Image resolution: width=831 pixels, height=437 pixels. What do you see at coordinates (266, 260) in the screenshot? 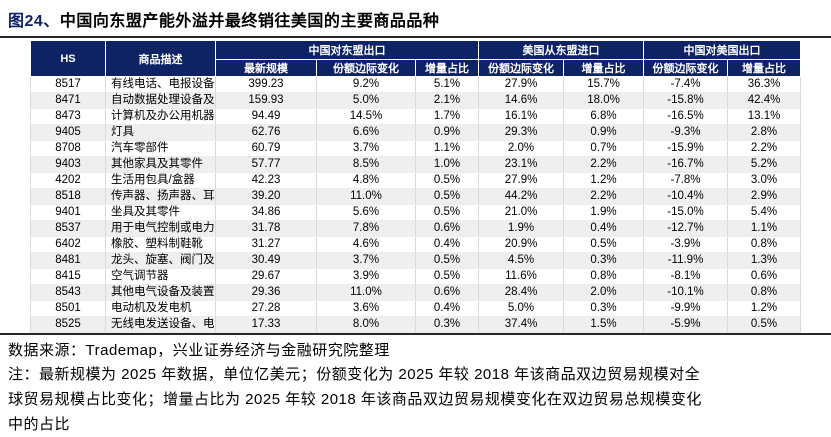
I see `value-cell: 30.49` at bounding box center [266, 260].